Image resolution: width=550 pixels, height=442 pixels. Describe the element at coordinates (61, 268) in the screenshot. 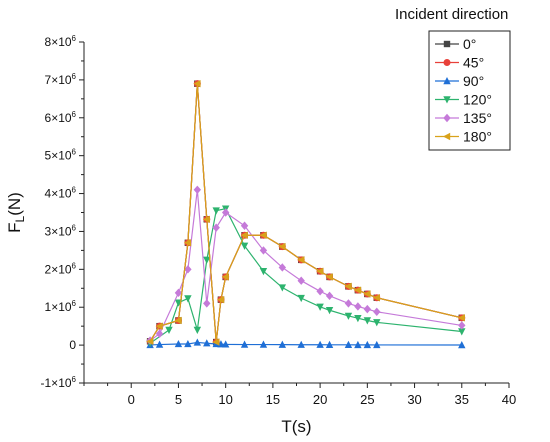

I see `y-tick-label: 2×10⁶` at that location.